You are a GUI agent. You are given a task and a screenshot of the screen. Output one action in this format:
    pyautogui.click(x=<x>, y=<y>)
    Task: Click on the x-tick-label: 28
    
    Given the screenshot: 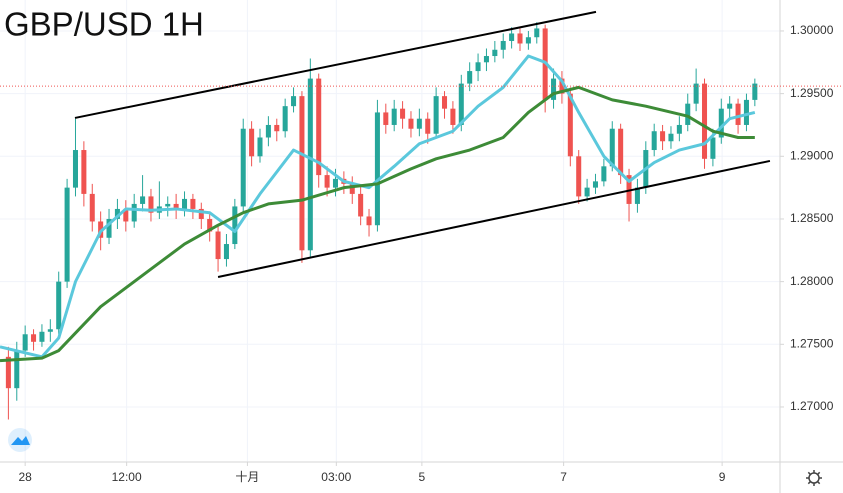 What is the action you would take?
    pyautogui.click(x=25, y=477)
    